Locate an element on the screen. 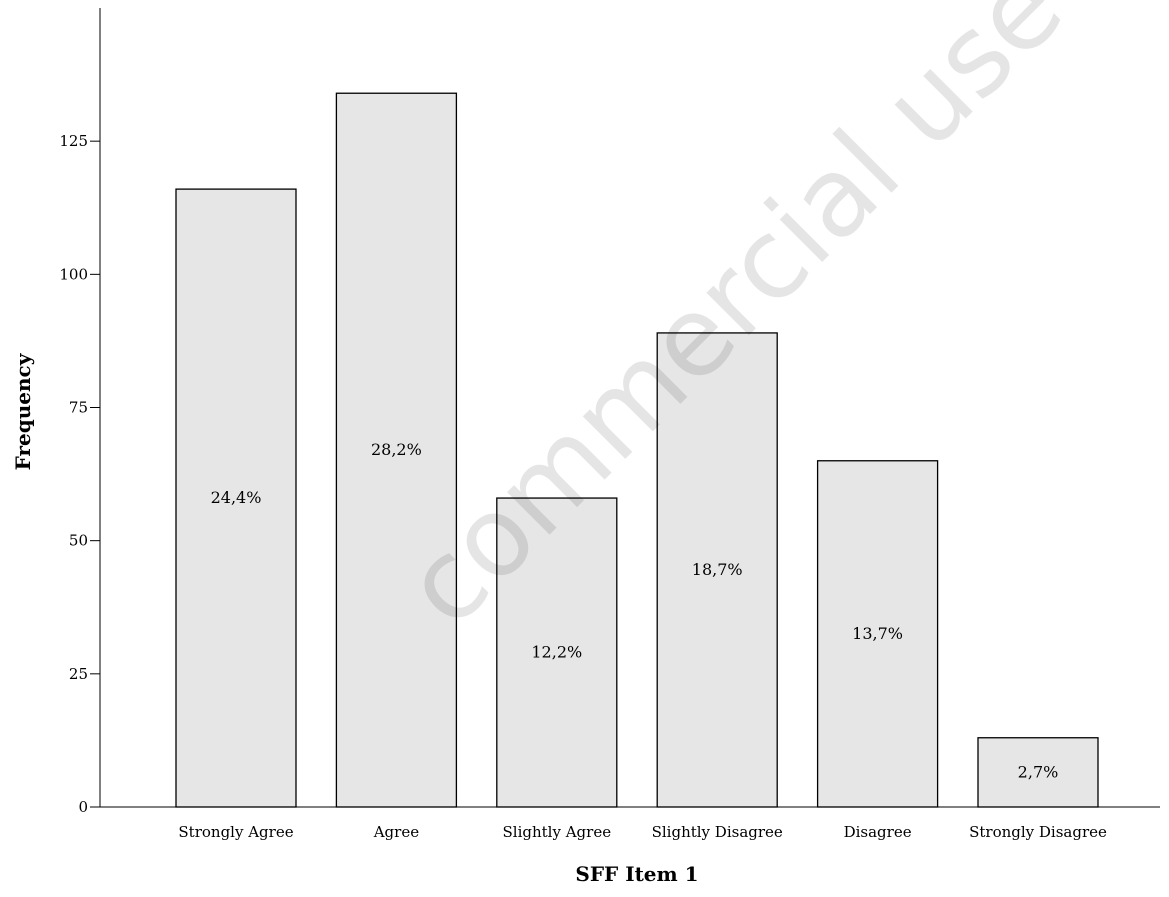 Image resolution: width=1169 pixels, height=897 pixels. data-label: 2,7% is located at coordinates (1038, 771).